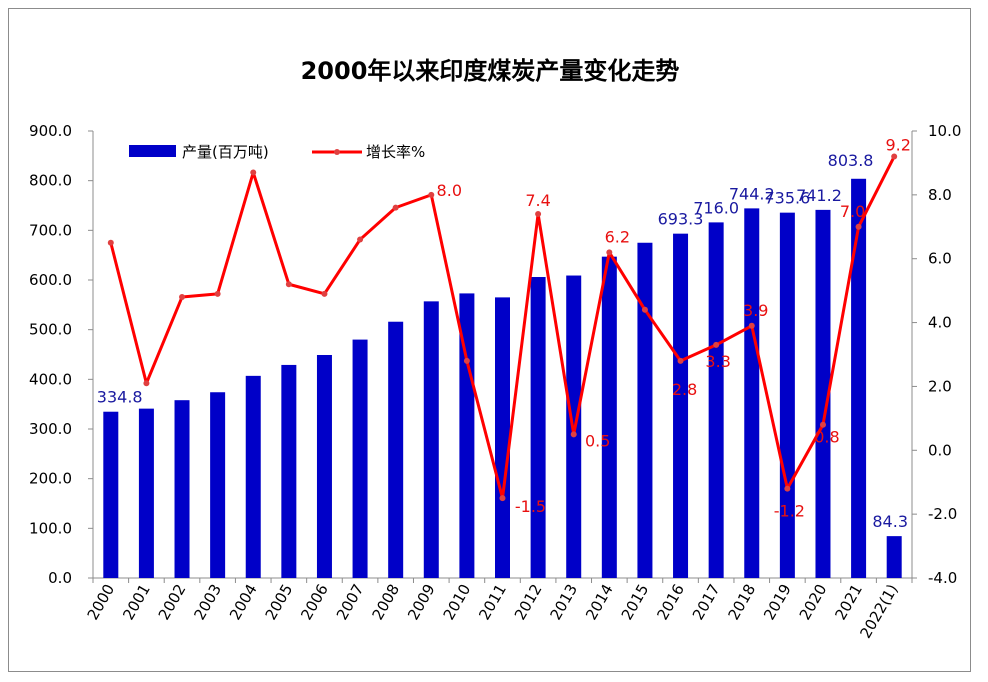 The height and width of the screenshot is (682, 988). Describe the element at coordinates (502, 498) in the screenshot. I see `rate-point-2011` at that location.